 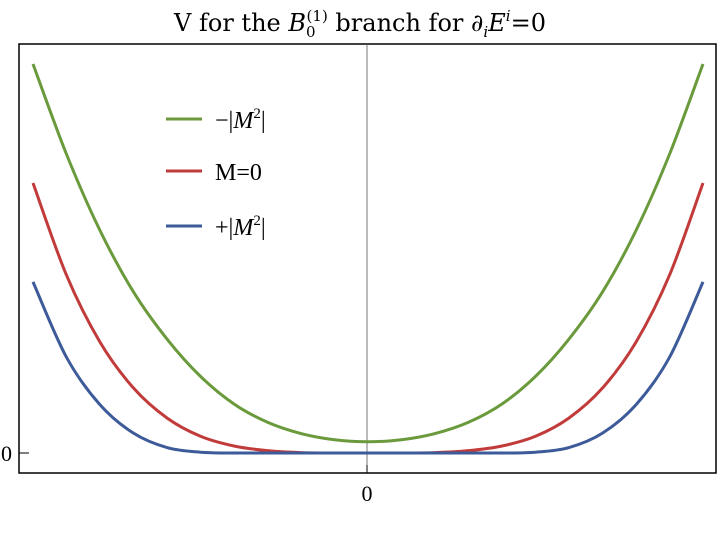 What do you see at coordinates (238, 173) in the screenshot?
I see `legend-label-zero: M=0` at bounding box center [238, 173].